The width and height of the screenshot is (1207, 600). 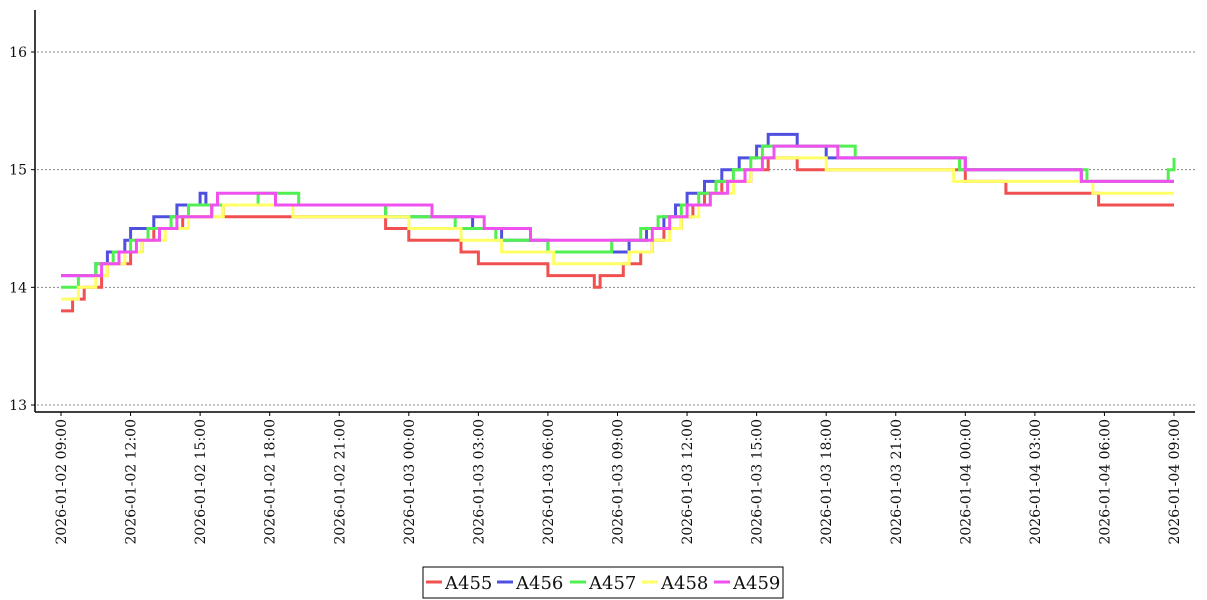 What do you see at coordinates (897, 482) in the screenshot?
I see `x-tick-label: 2026-01-03 21:00` at bounding box center [897, 482].